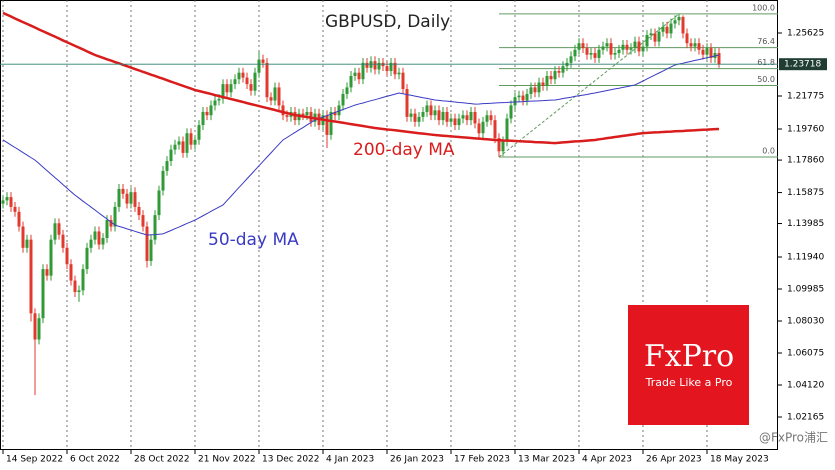 This screenshot has height=470, width=835. Describe the element at coordinates (227, 460) in the screenshot. I see `x-tick-label: 21 Nov 2022` at that location.